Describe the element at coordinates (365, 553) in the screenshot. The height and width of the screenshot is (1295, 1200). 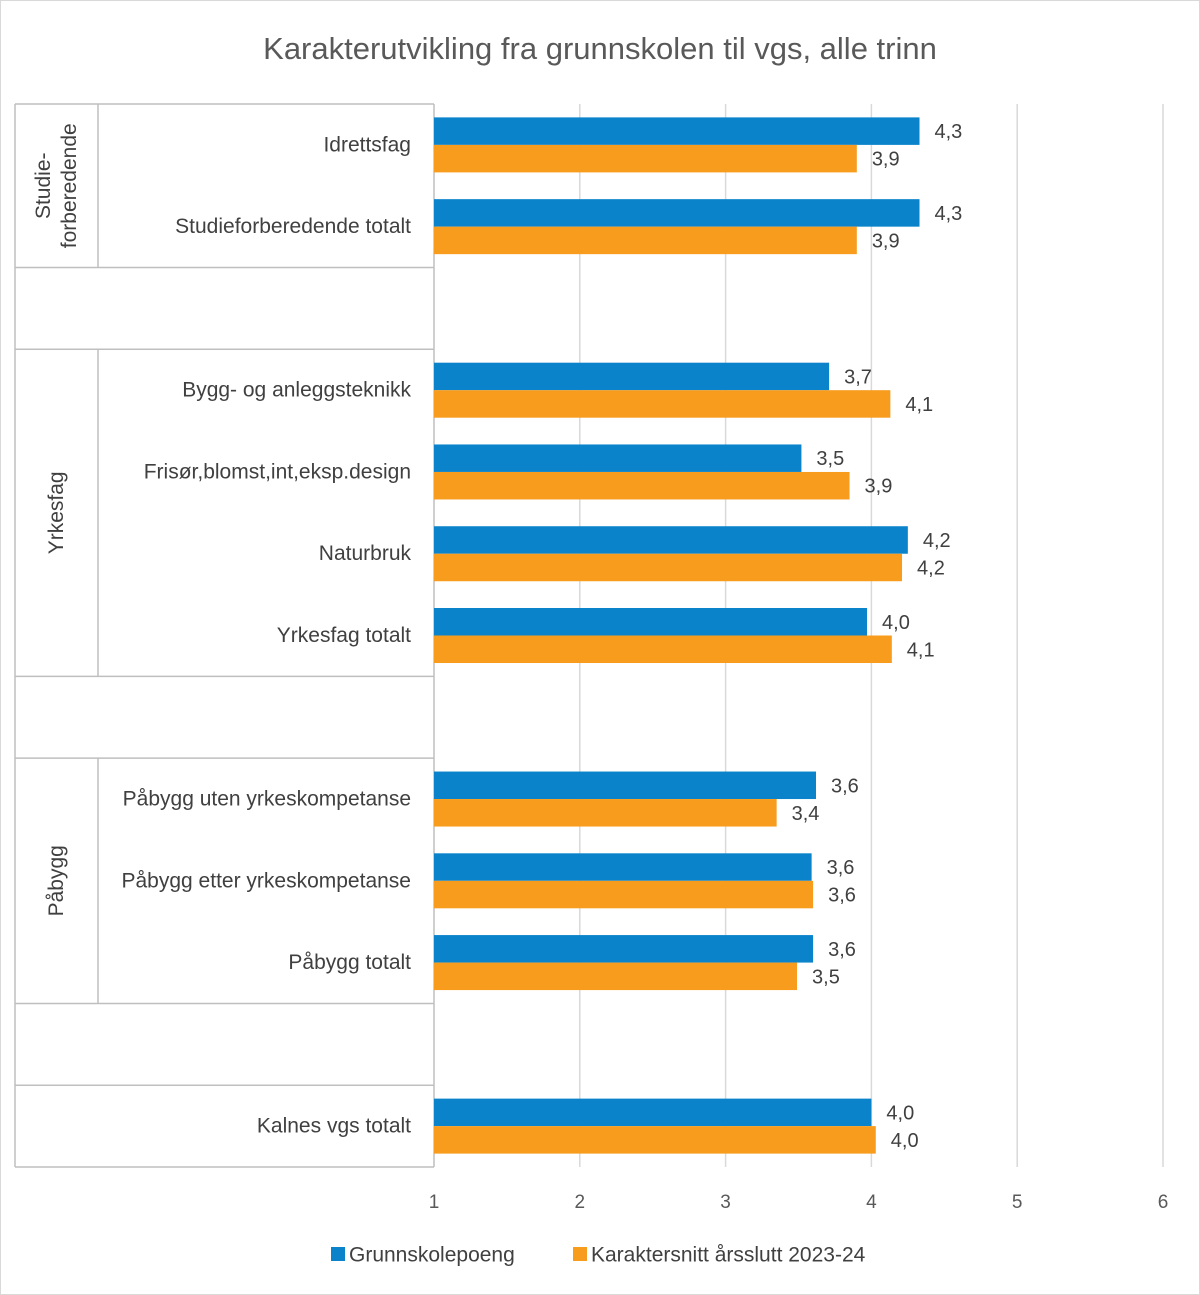
I see `category-label: Naturbruk` at that location.